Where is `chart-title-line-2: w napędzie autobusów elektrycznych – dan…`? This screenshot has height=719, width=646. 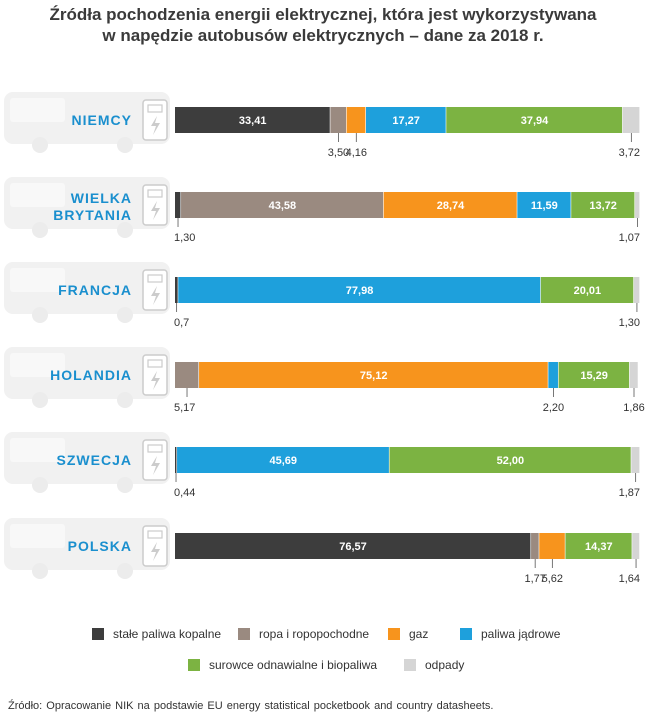
chart-title-line-2: w napędzie autobusów elektrycznych – dan… is located at coordinates (323, 35).